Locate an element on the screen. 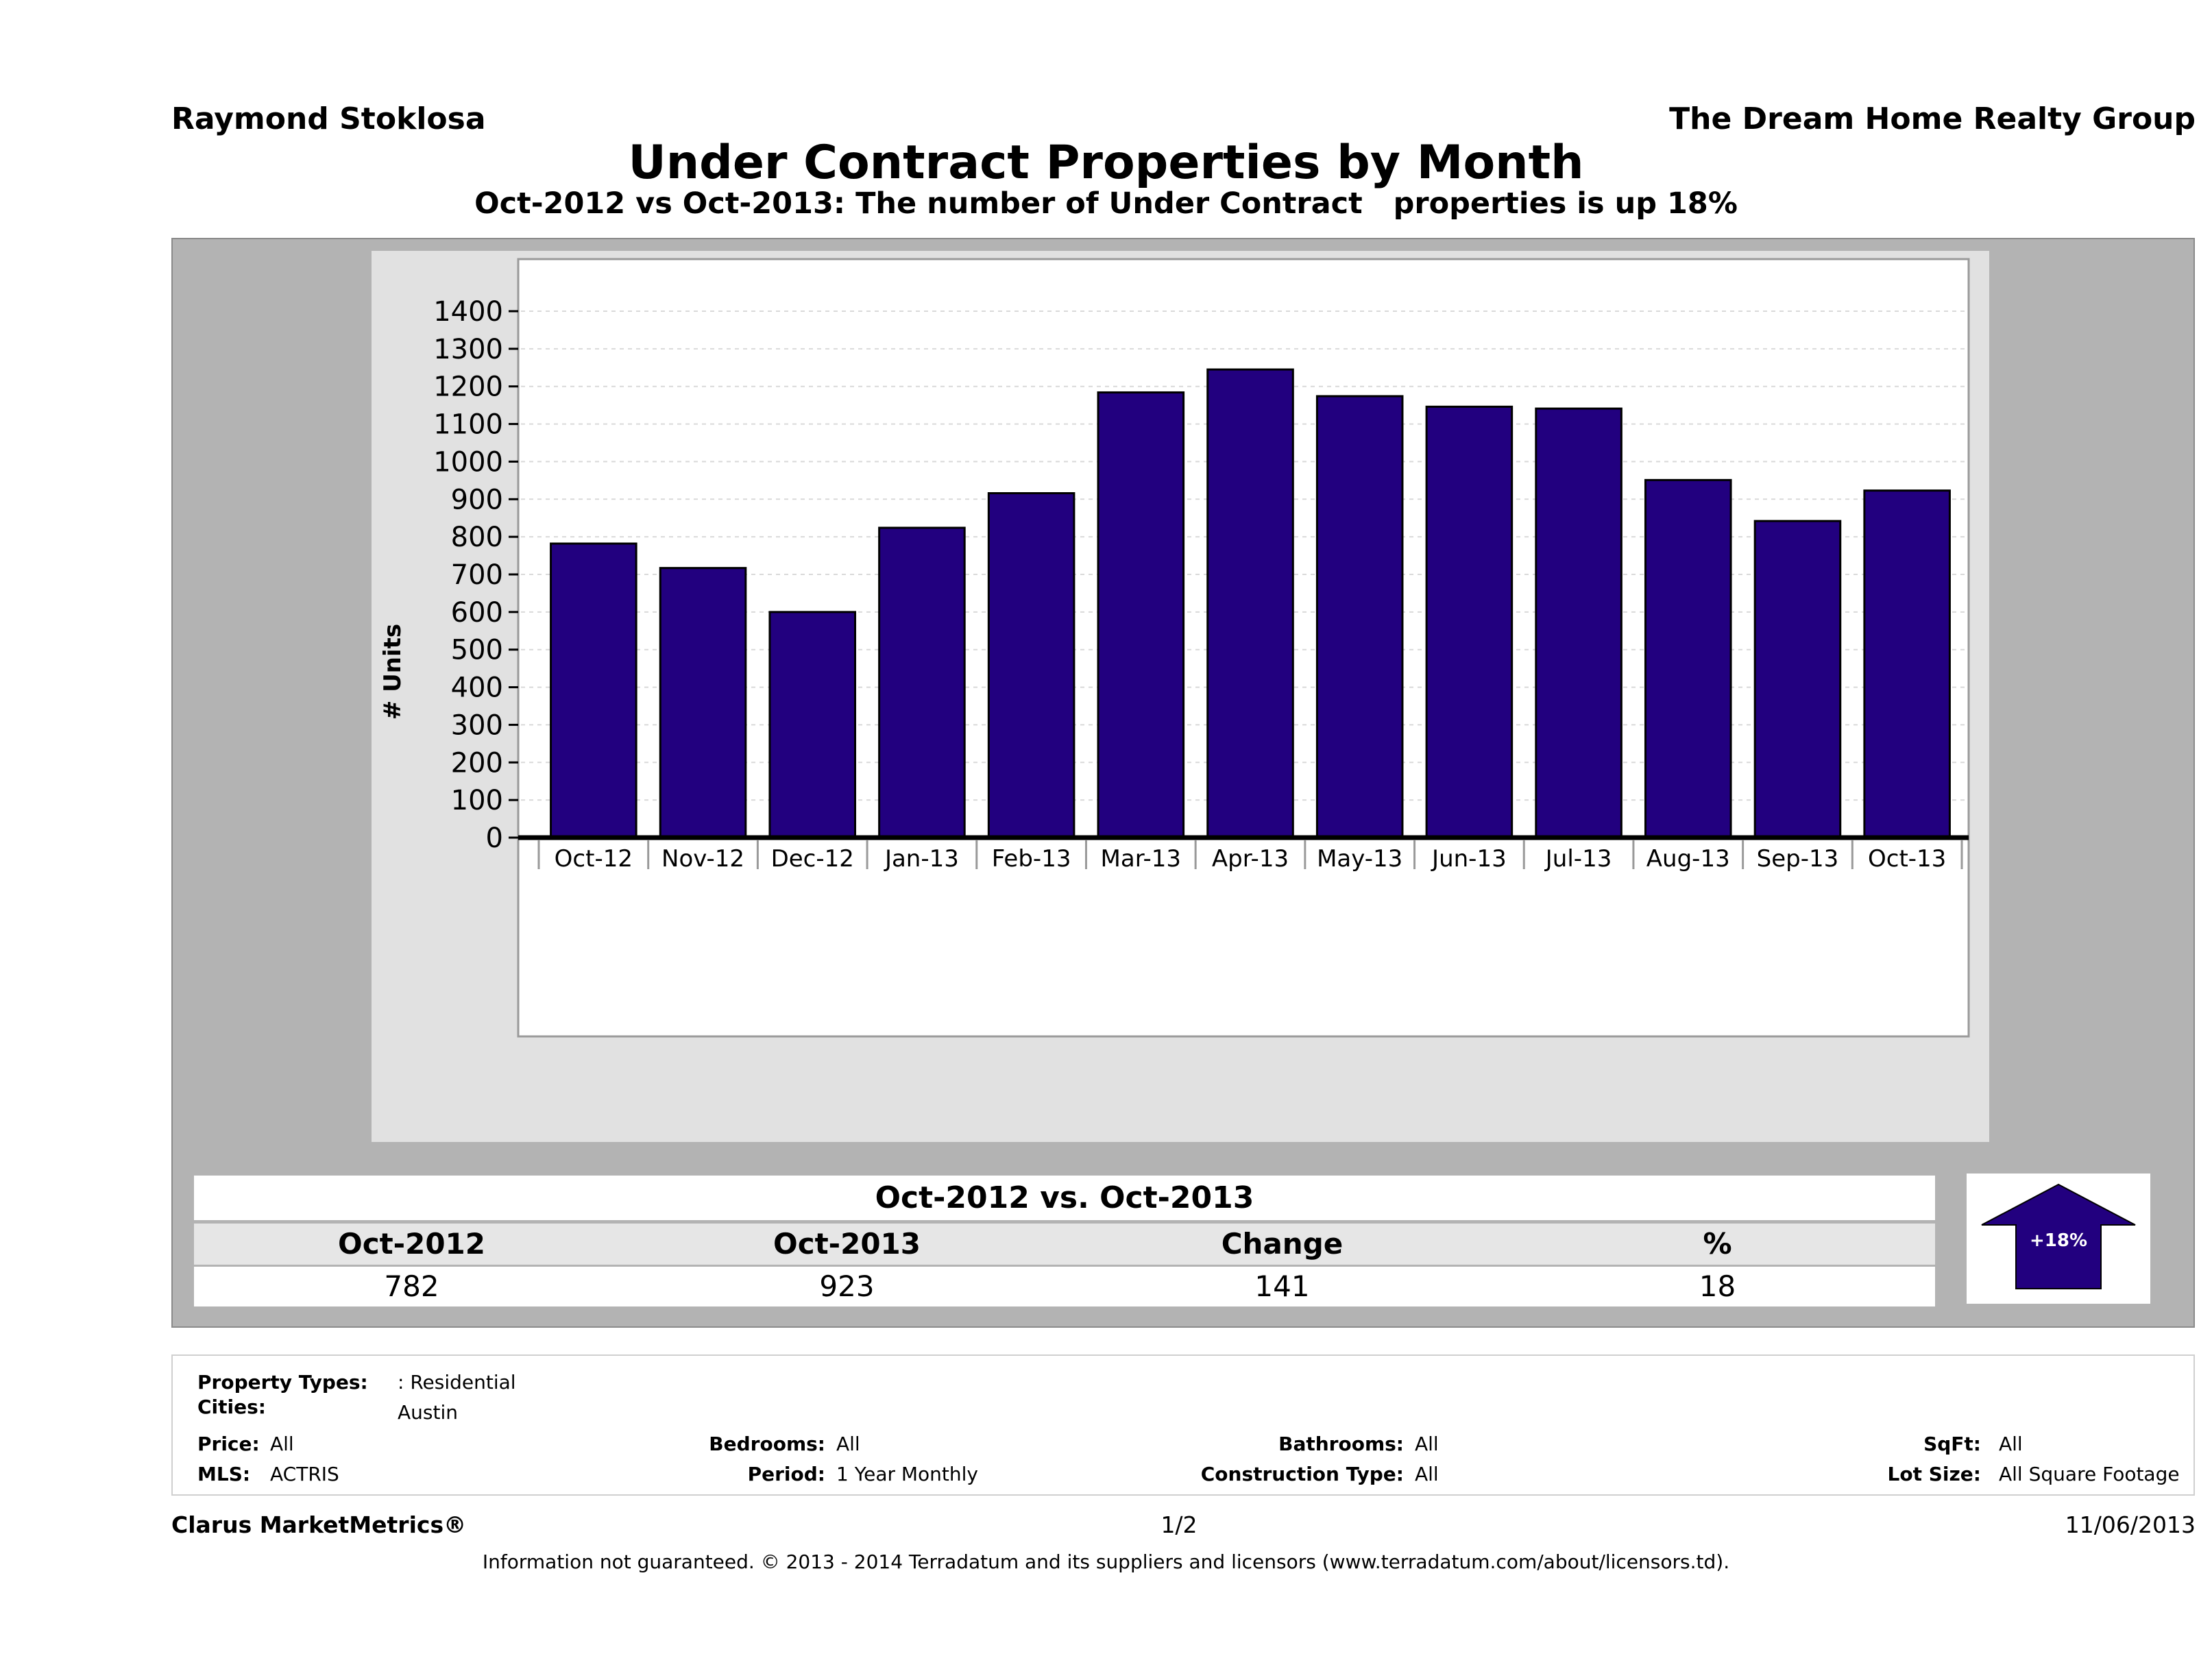 This screenshot has width=2212, height=1678. report-date: 11/06/2013 is located at coordinates (2130, 1524).